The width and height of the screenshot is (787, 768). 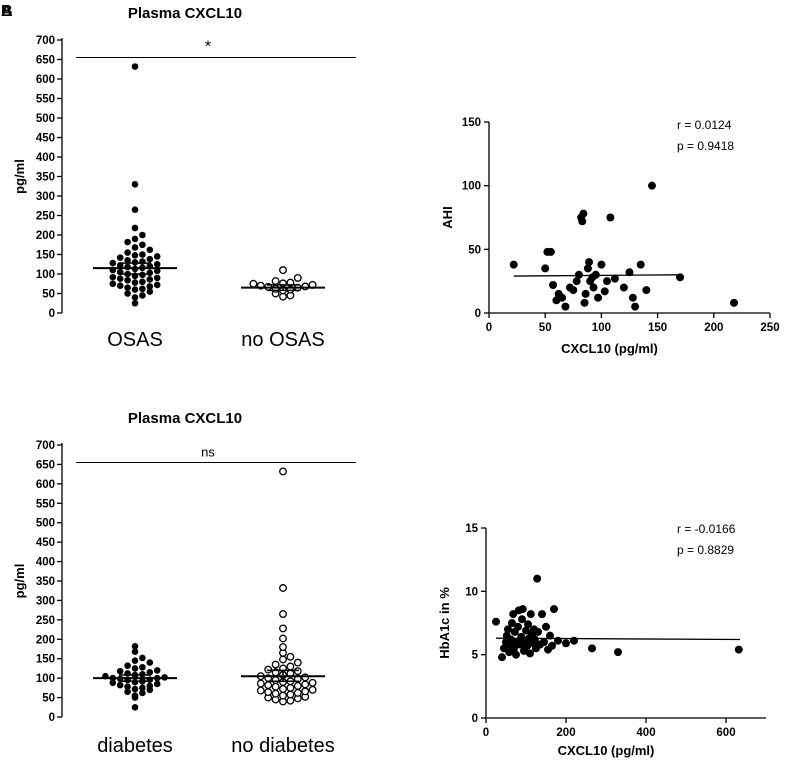 I want to click on y-tick-label: 450, so click(x=45, y=139).